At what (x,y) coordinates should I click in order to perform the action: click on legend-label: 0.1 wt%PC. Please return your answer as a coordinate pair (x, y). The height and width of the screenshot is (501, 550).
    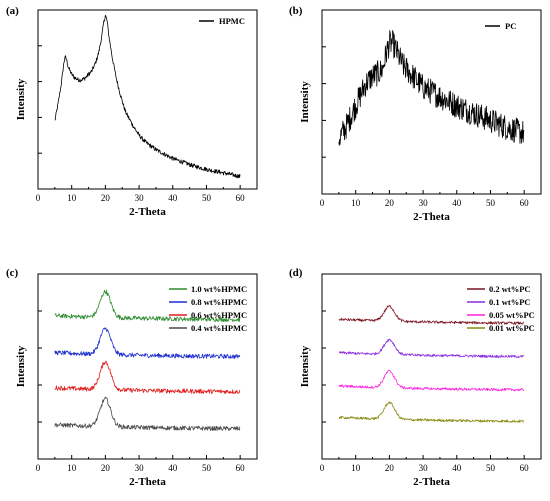
    Looking at the image, I should click on (510, 302).